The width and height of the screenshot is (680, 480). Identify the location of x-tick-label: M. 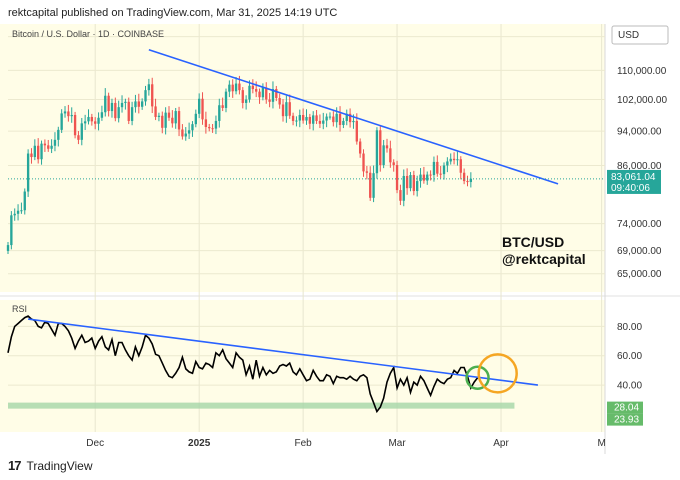
(601, 443).